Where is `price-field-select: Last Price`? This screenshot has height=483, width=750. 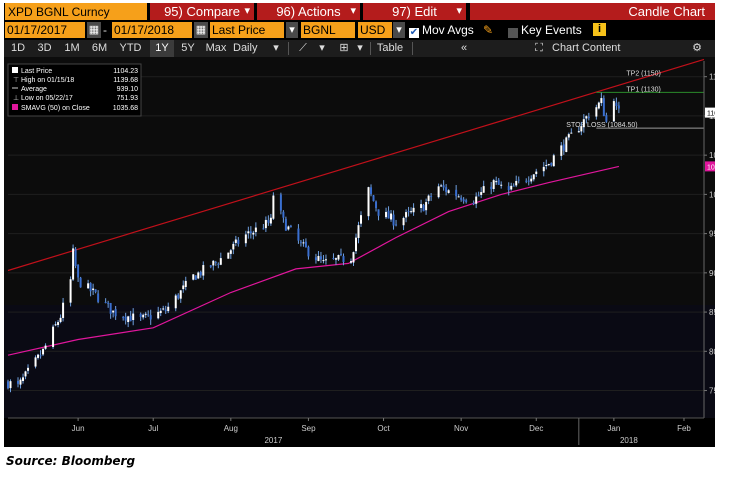
price-field-select: Last Price is located at coordinates (247, 30).